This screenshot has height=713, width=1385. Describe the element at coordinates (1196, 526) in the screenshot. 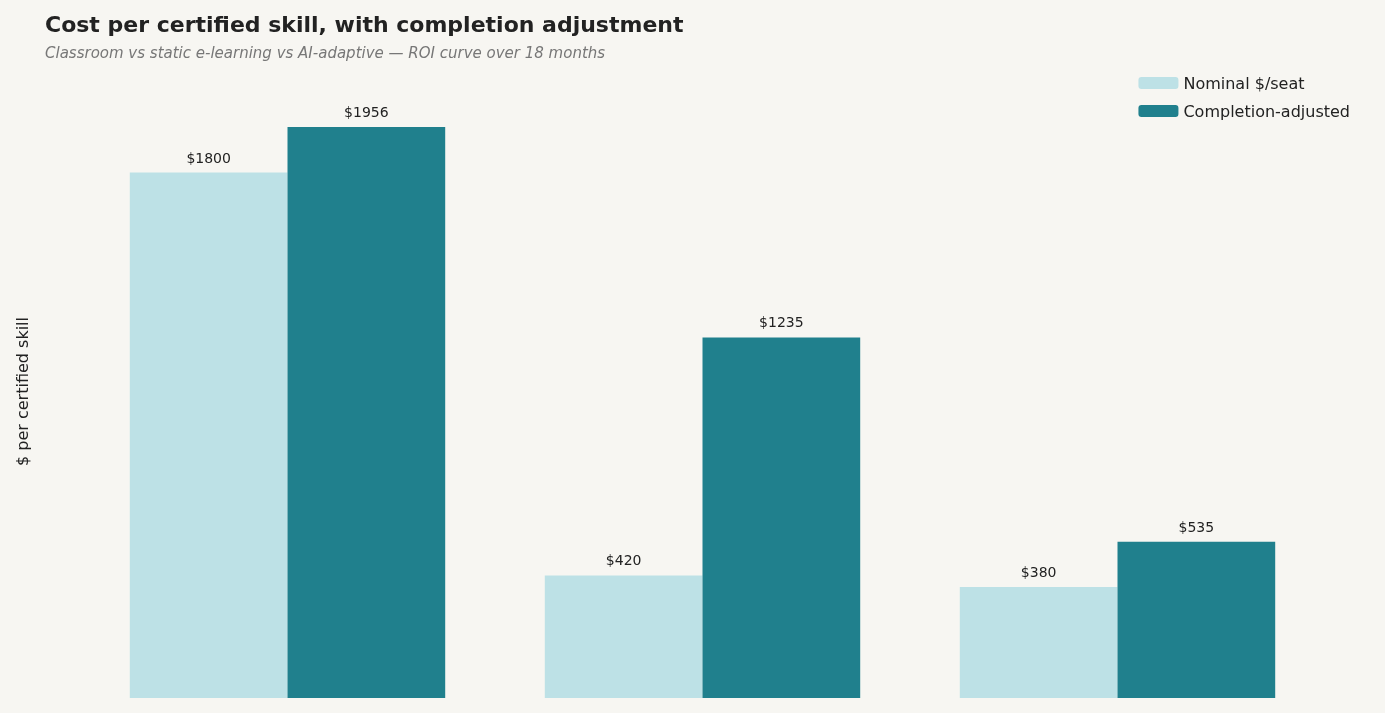

I see `data-label: $535` at that location.